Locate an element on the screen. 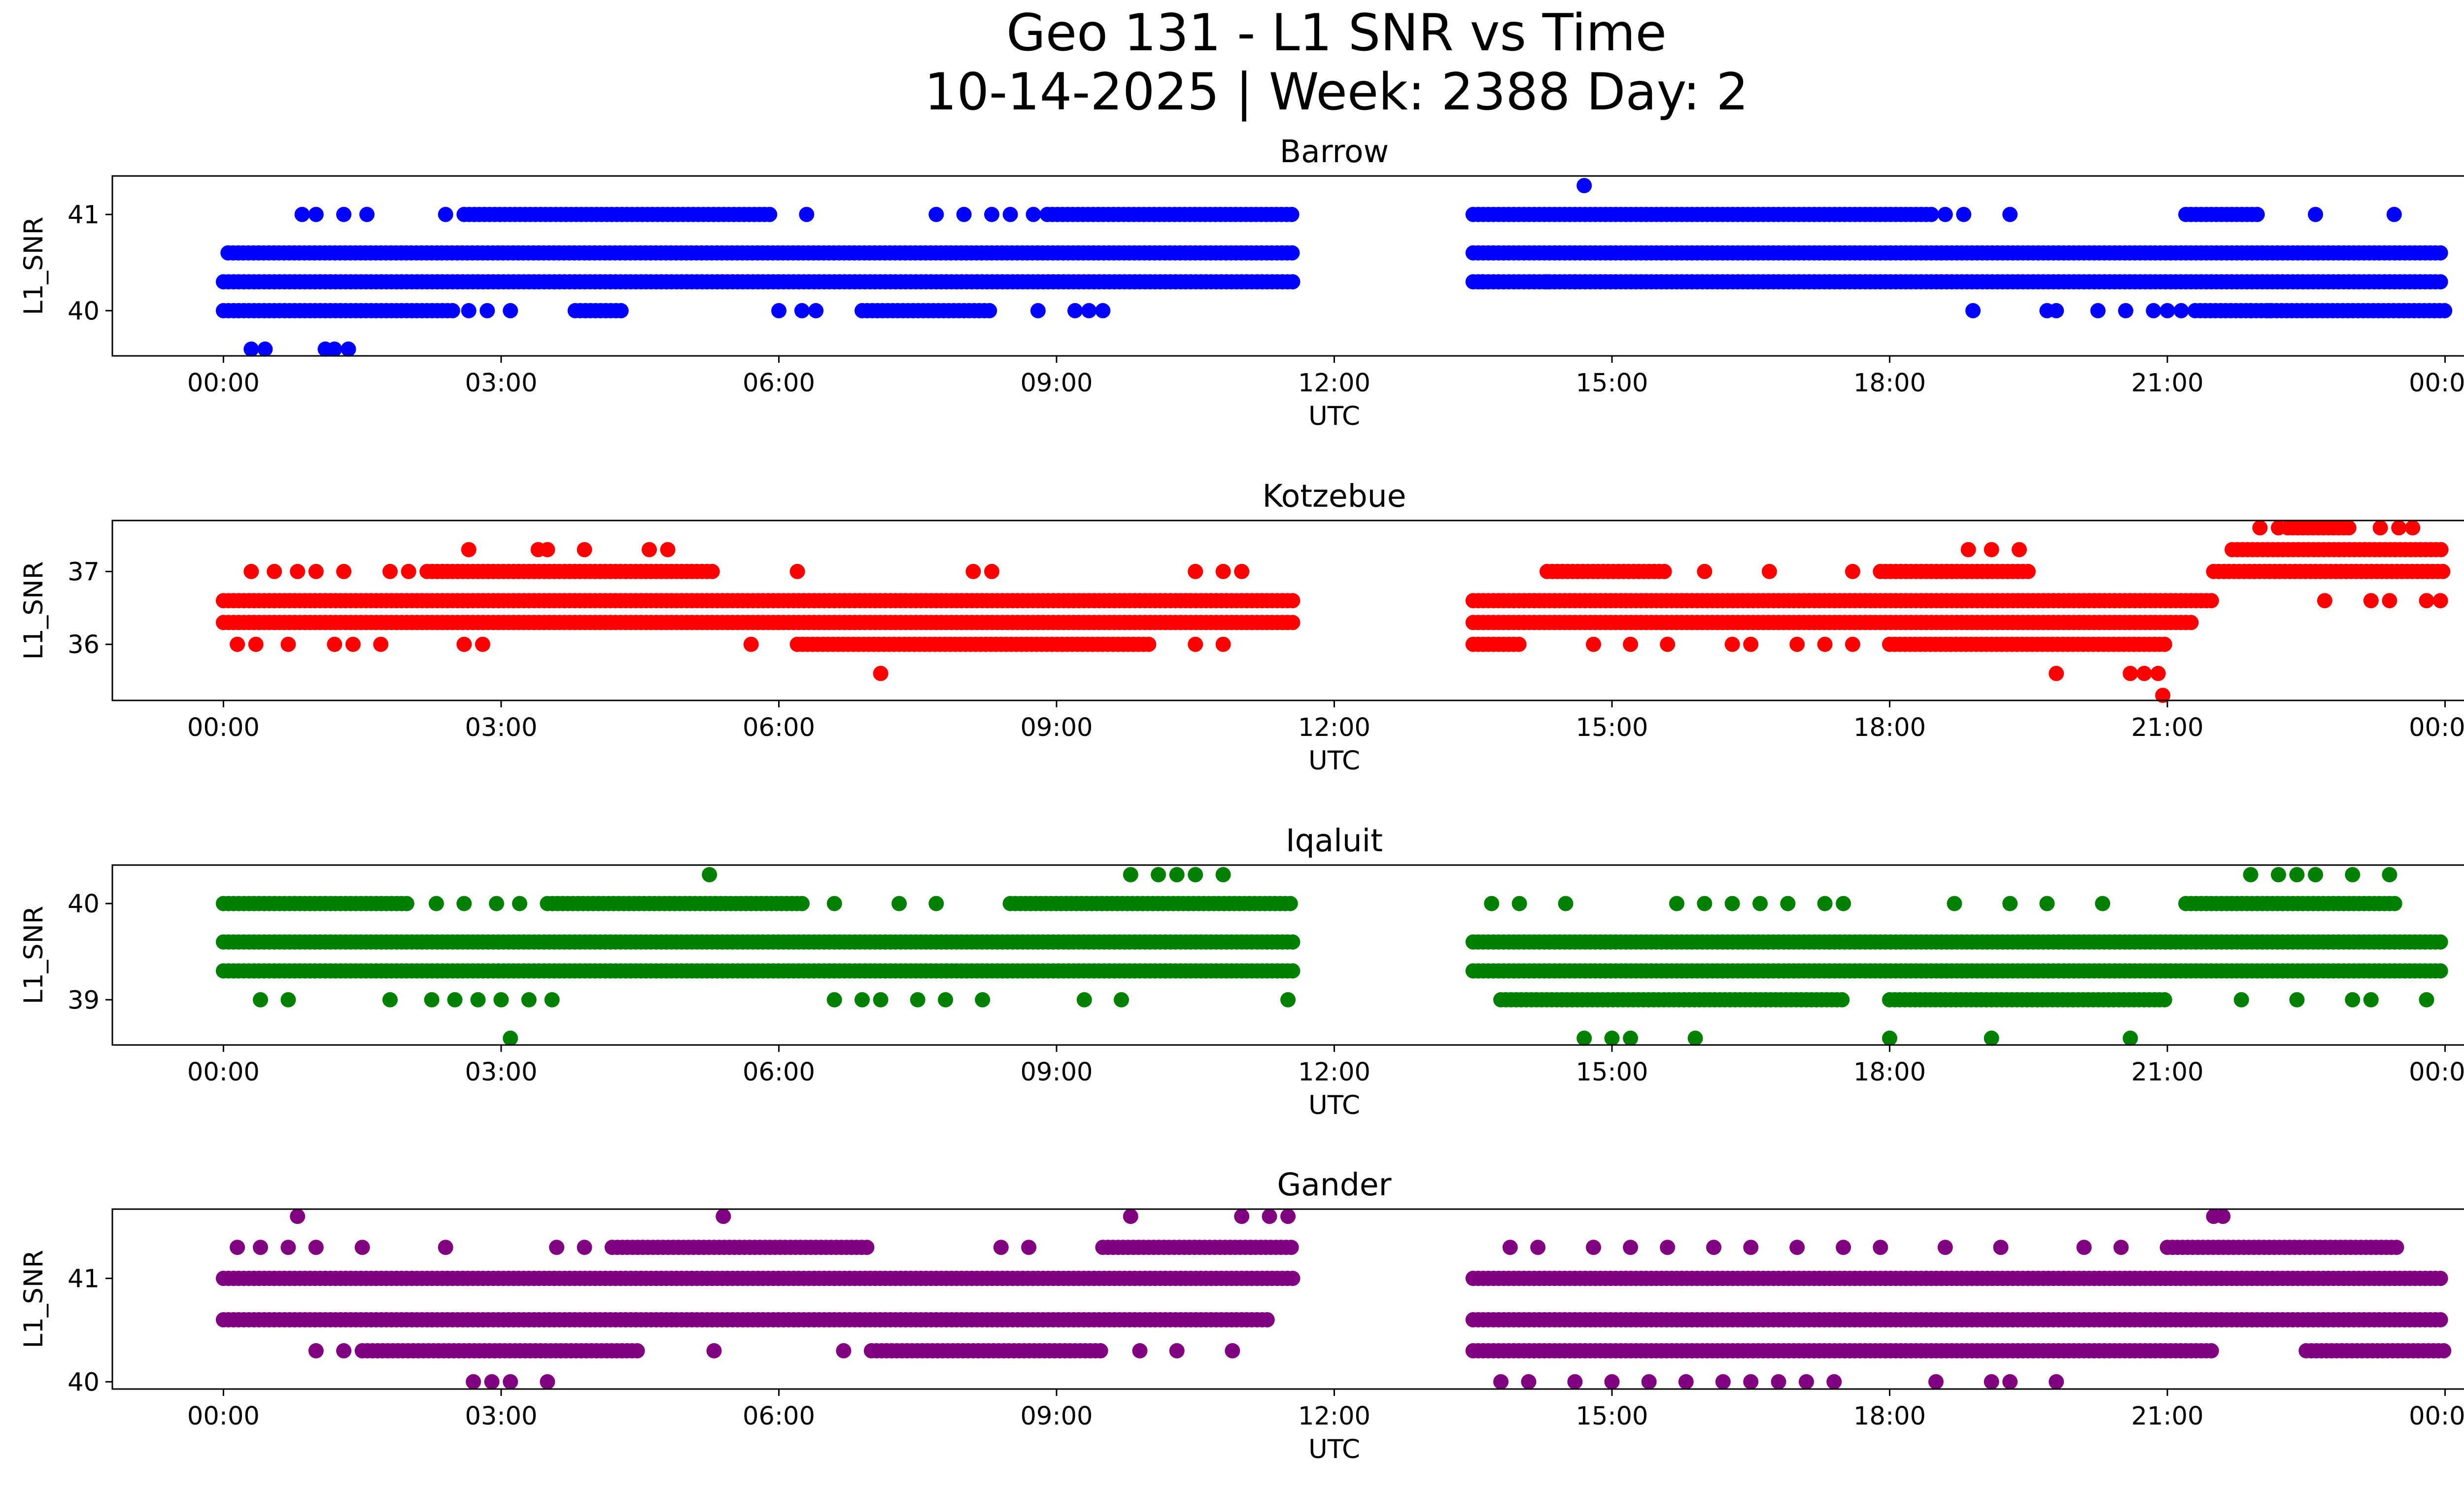 The height and width of the screenshot is (1495, 2464). x-tick-label: 06:00 is located at coordinates (779, 383).